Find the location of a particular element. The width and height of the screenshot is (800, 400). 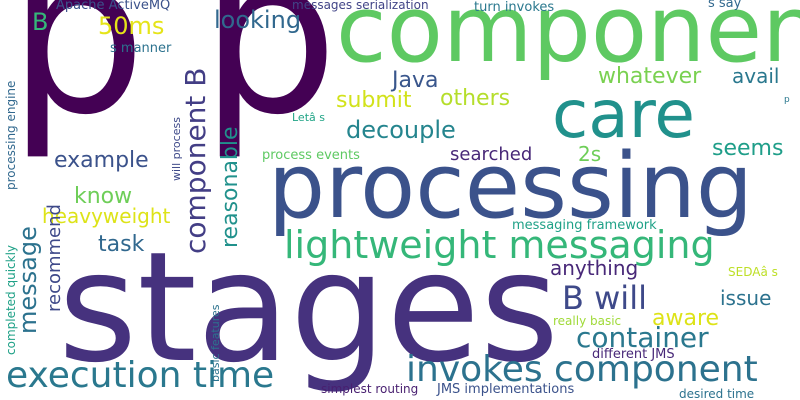

word-desired-time: desired time is located at coordinates (717, 393).